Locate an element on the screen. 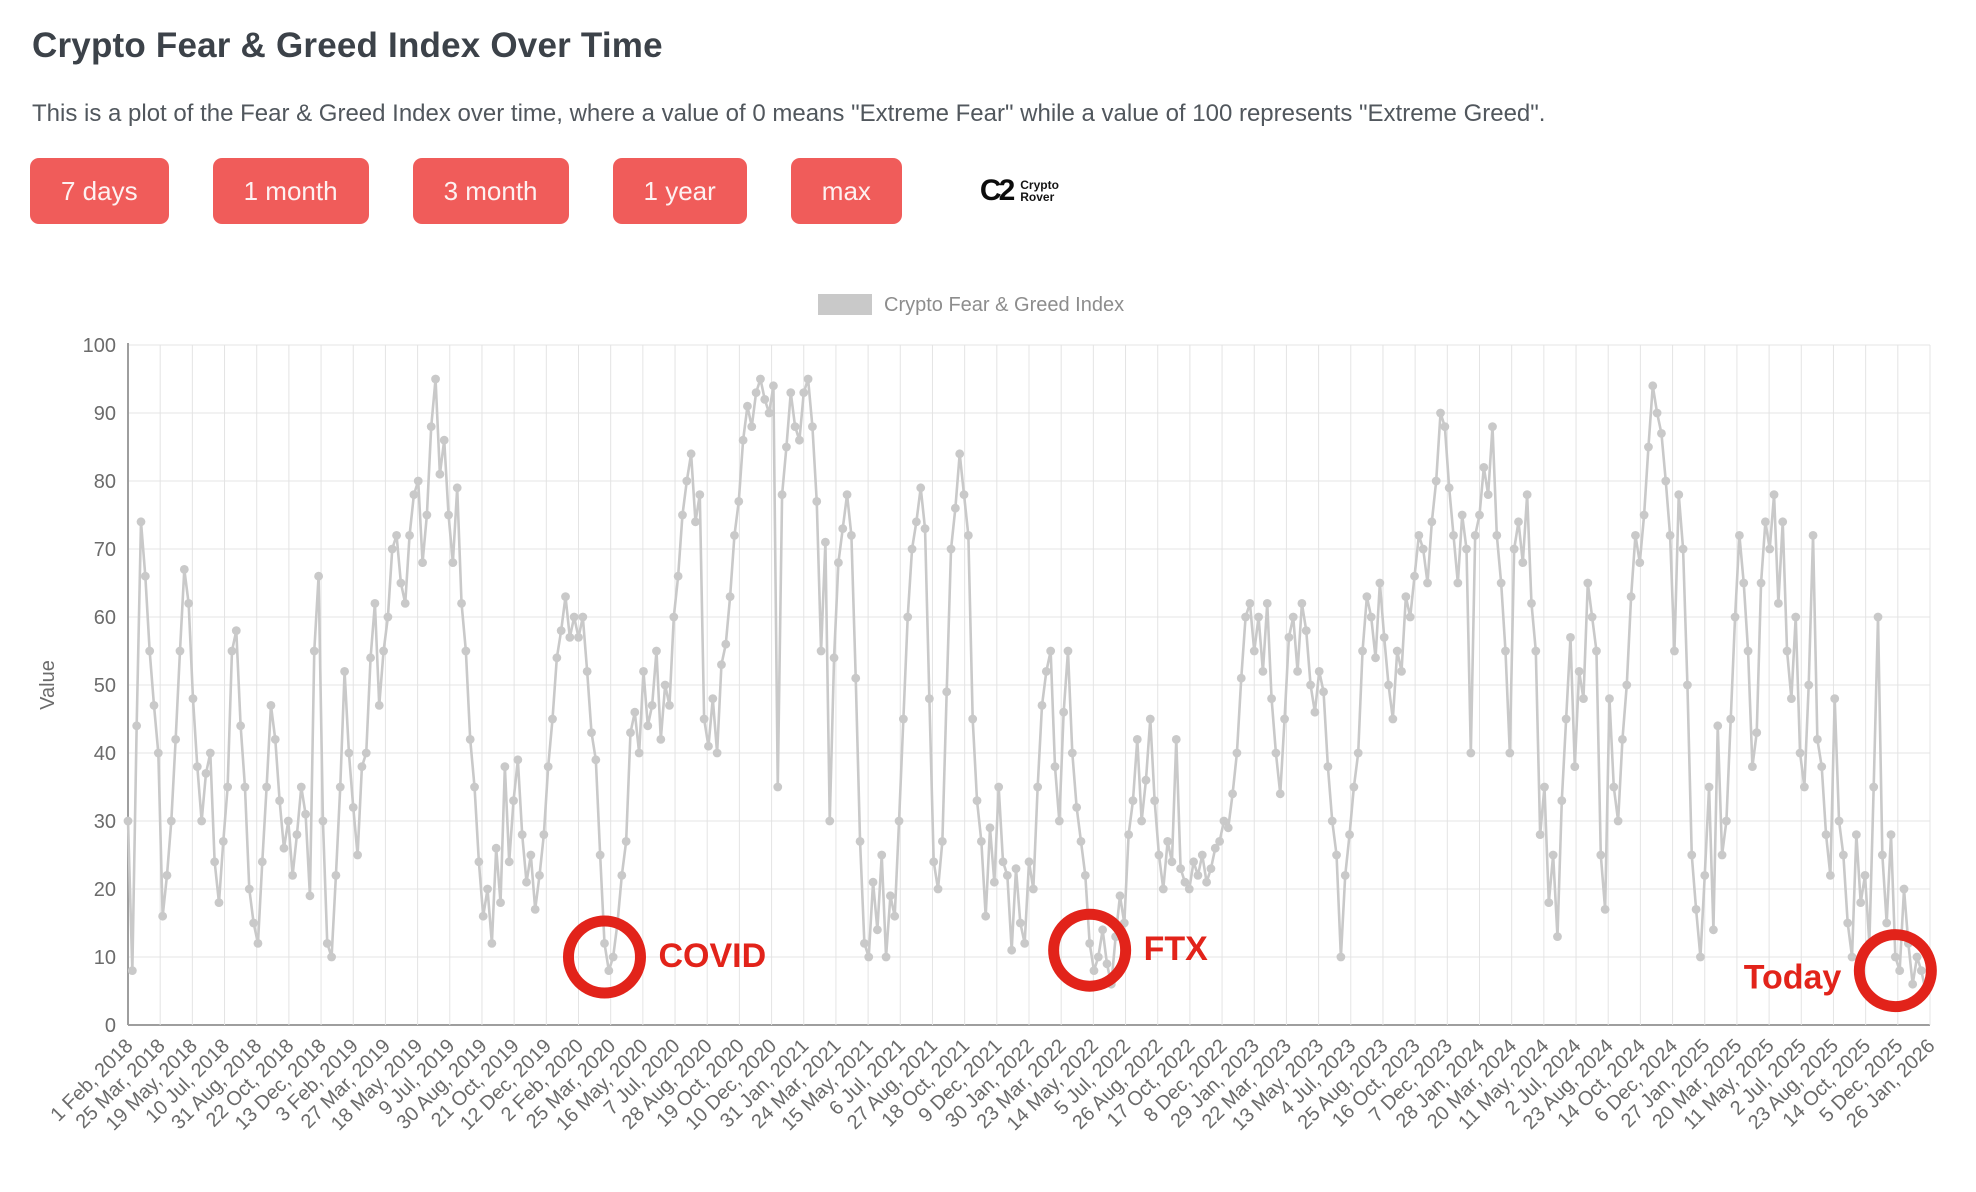  range-button-3month: 3 month is located at coordinates (490, 191).